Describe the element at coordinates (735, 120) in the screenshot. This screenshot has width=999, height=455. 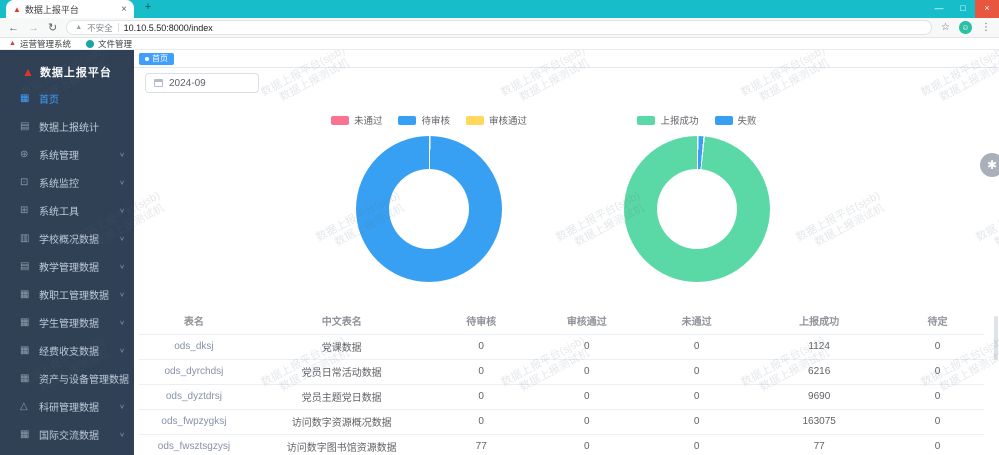
I see `legend-item: 失败` at that location.